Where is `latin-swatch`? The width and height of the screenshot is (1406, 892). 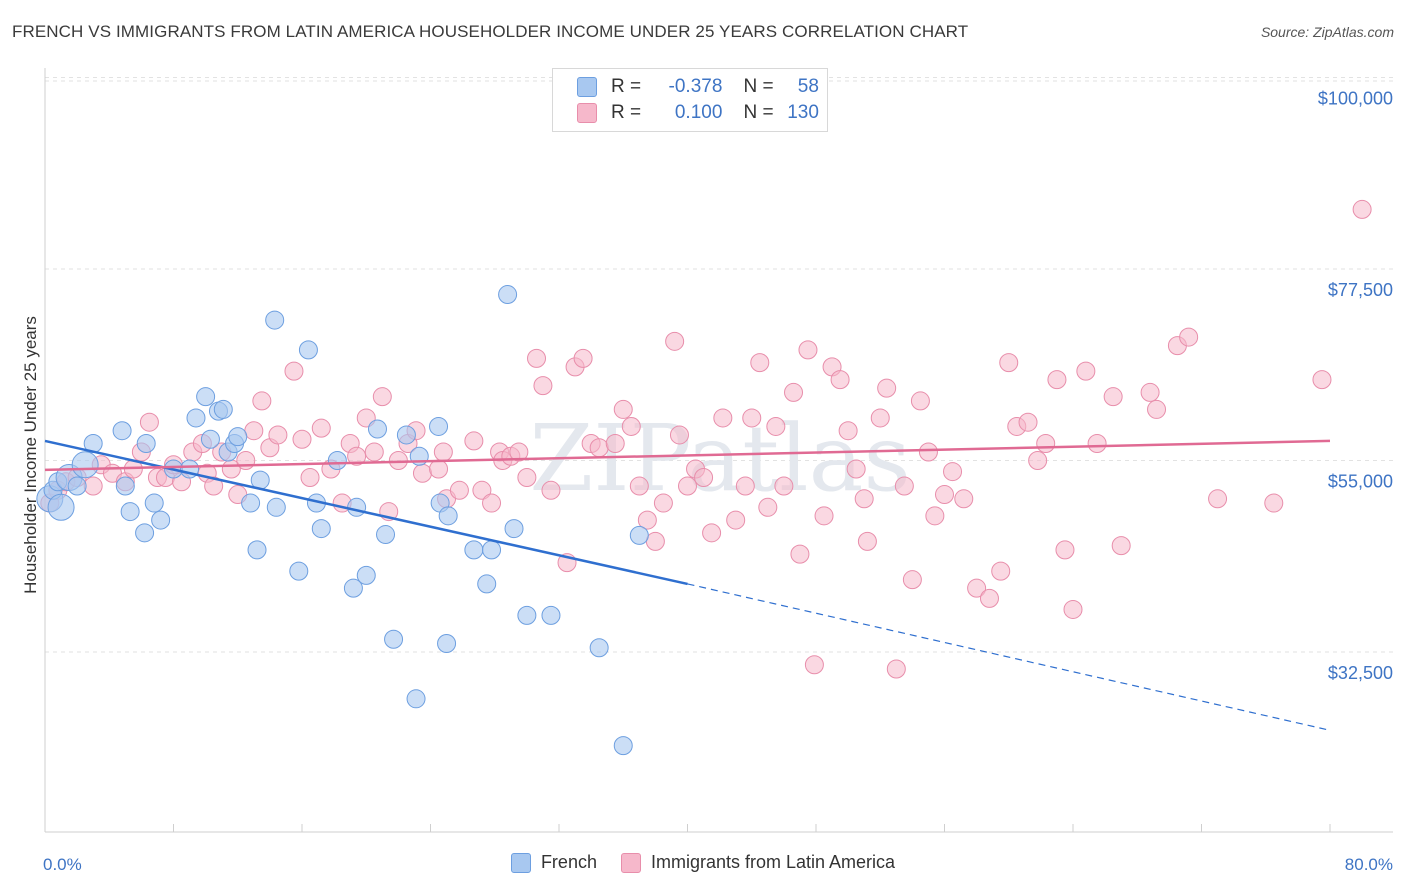 latin-swatch is located at coordinates (587, 113).